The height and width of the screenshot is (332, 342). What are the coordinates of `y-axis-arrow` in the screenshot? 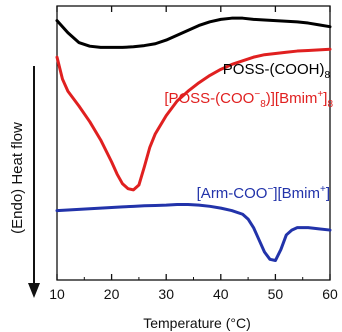 It's located at (34, 182).